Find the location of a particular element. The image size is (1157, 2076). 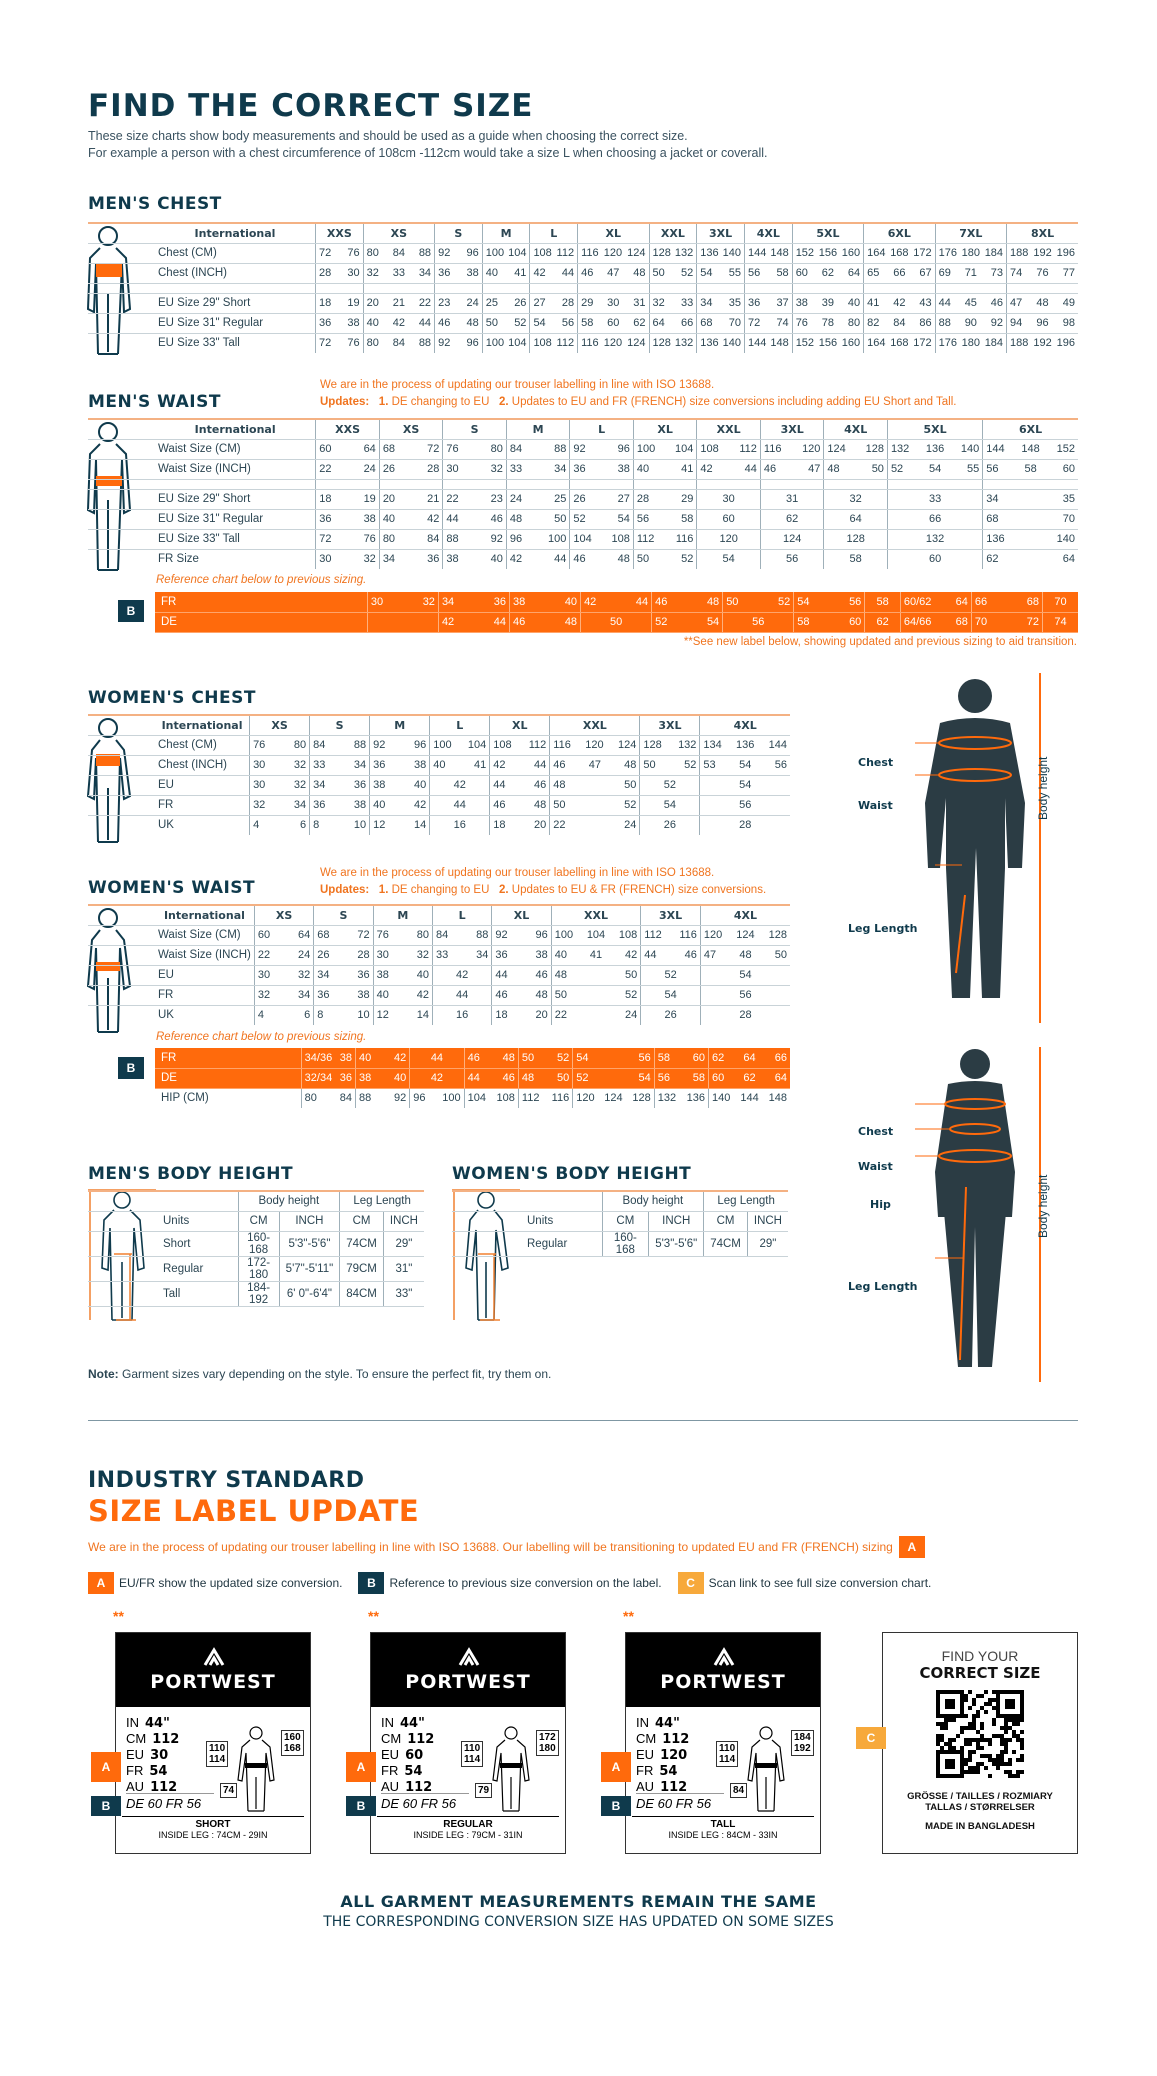

value: 64 is located at coordinates (855, 519).